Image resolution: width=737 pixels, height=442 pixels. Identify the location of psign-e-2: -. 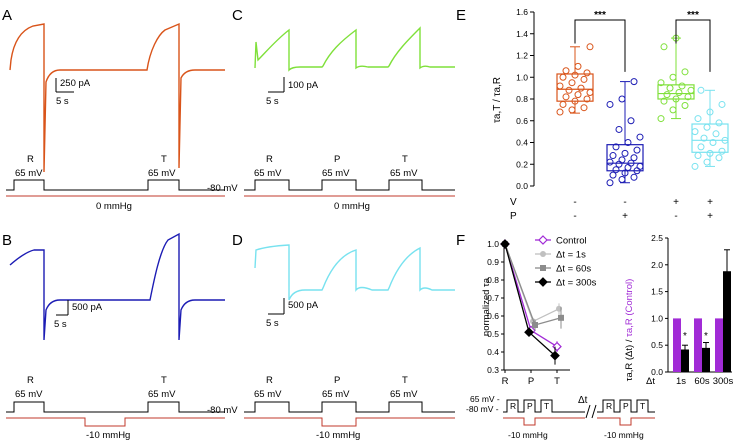
(675, 216).